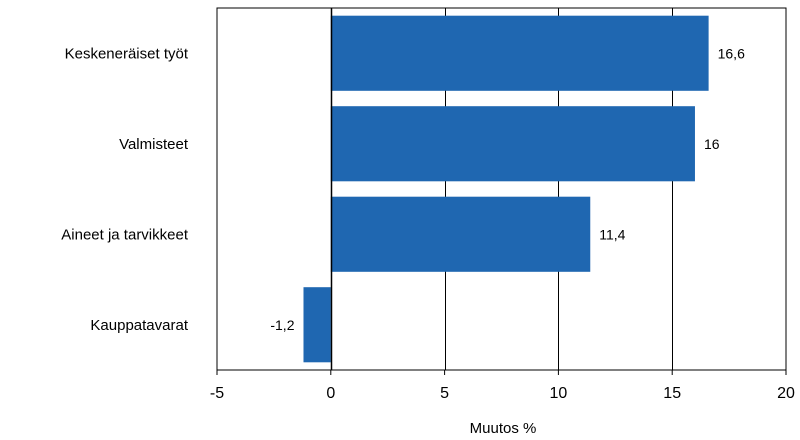  Describe the element at coordinates (330, 393) in the screenshot. I see `x-tick-label: 0` at that location.